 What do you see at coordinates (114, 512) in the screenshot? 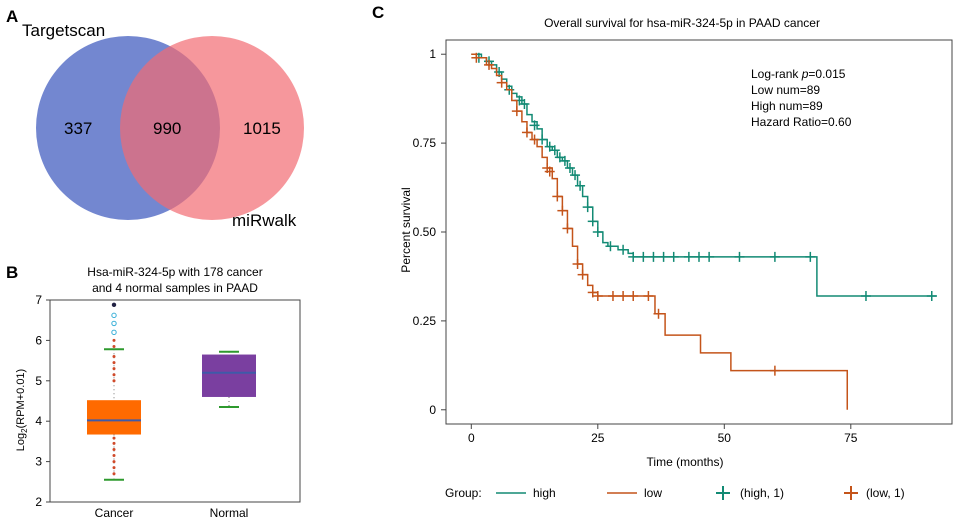
I see `boxplot-xtick-label-0: Cancer` at bounding box center [114, 512].